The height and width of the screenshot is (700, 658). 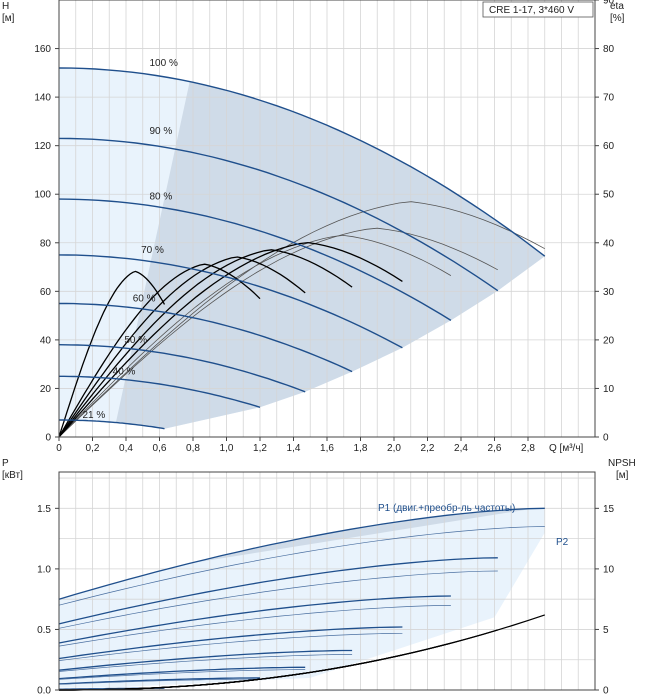 I want to click on flow-tick-label: 2,0, so click(x=394, y=448).